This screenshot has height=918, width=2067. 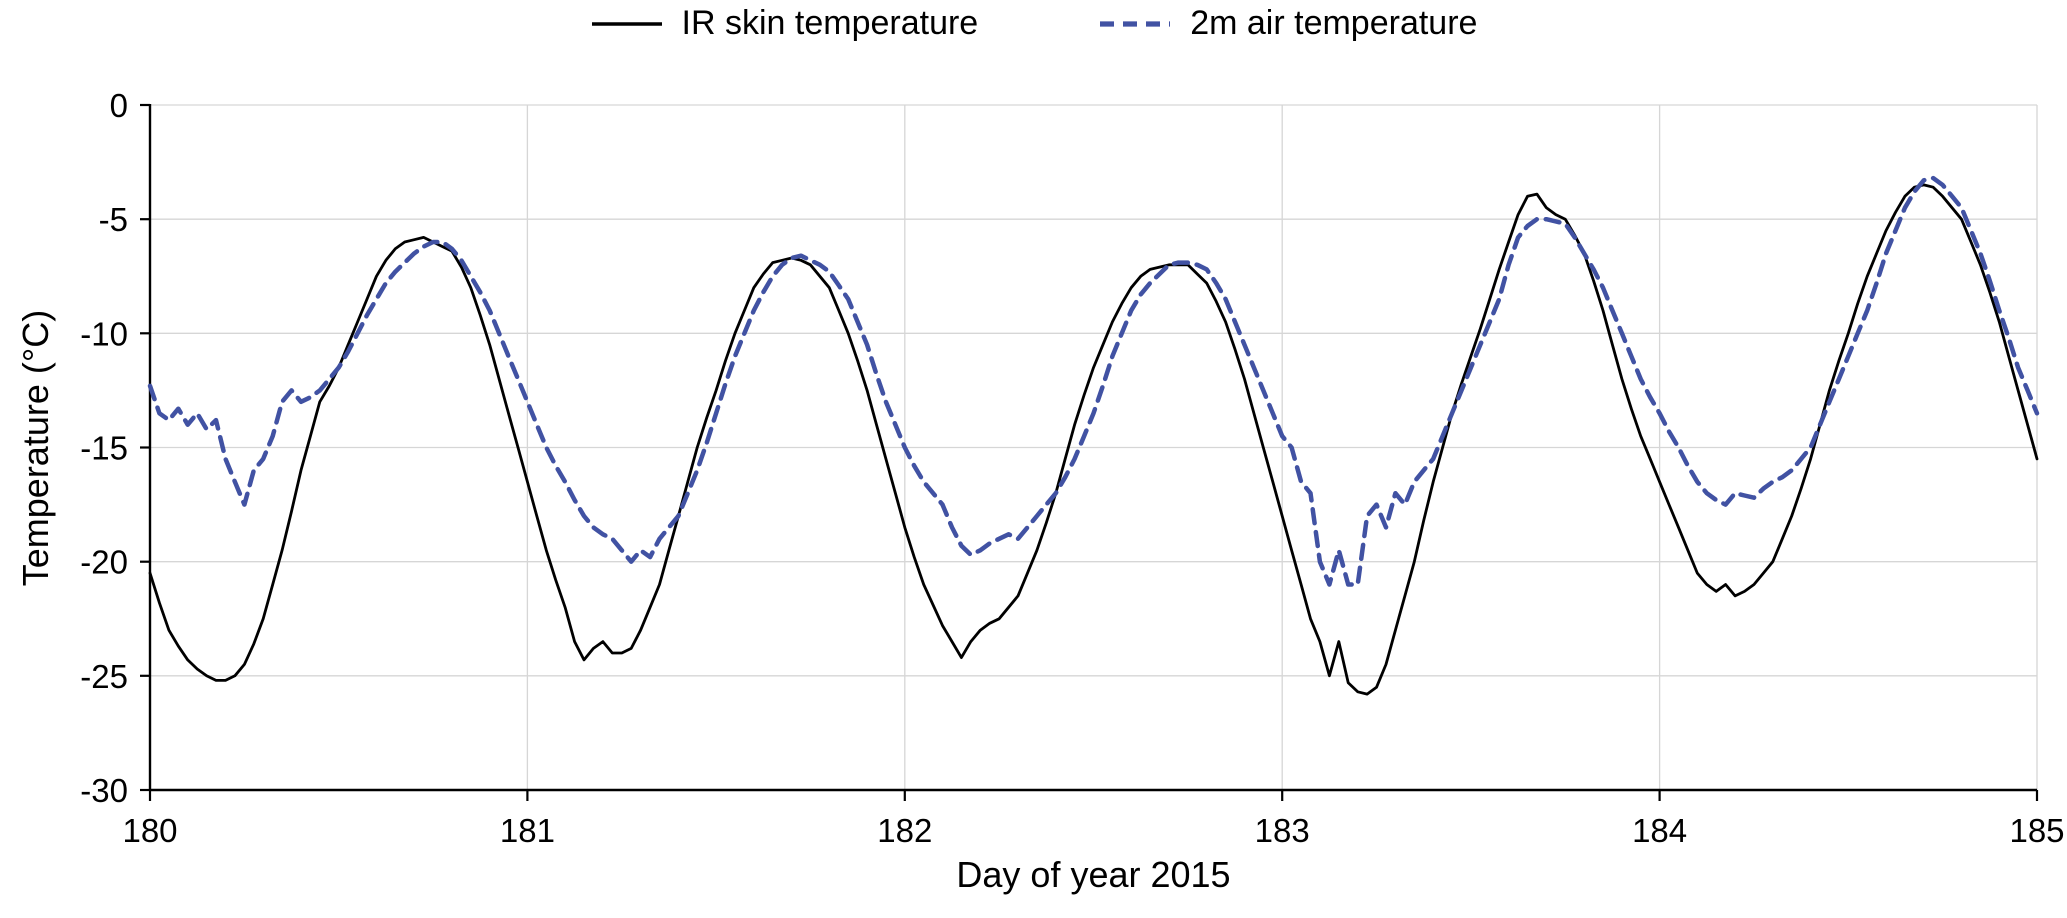 I want to click on legend-label-ir-skin: IR skin temperature, so click(x=830, y=23).